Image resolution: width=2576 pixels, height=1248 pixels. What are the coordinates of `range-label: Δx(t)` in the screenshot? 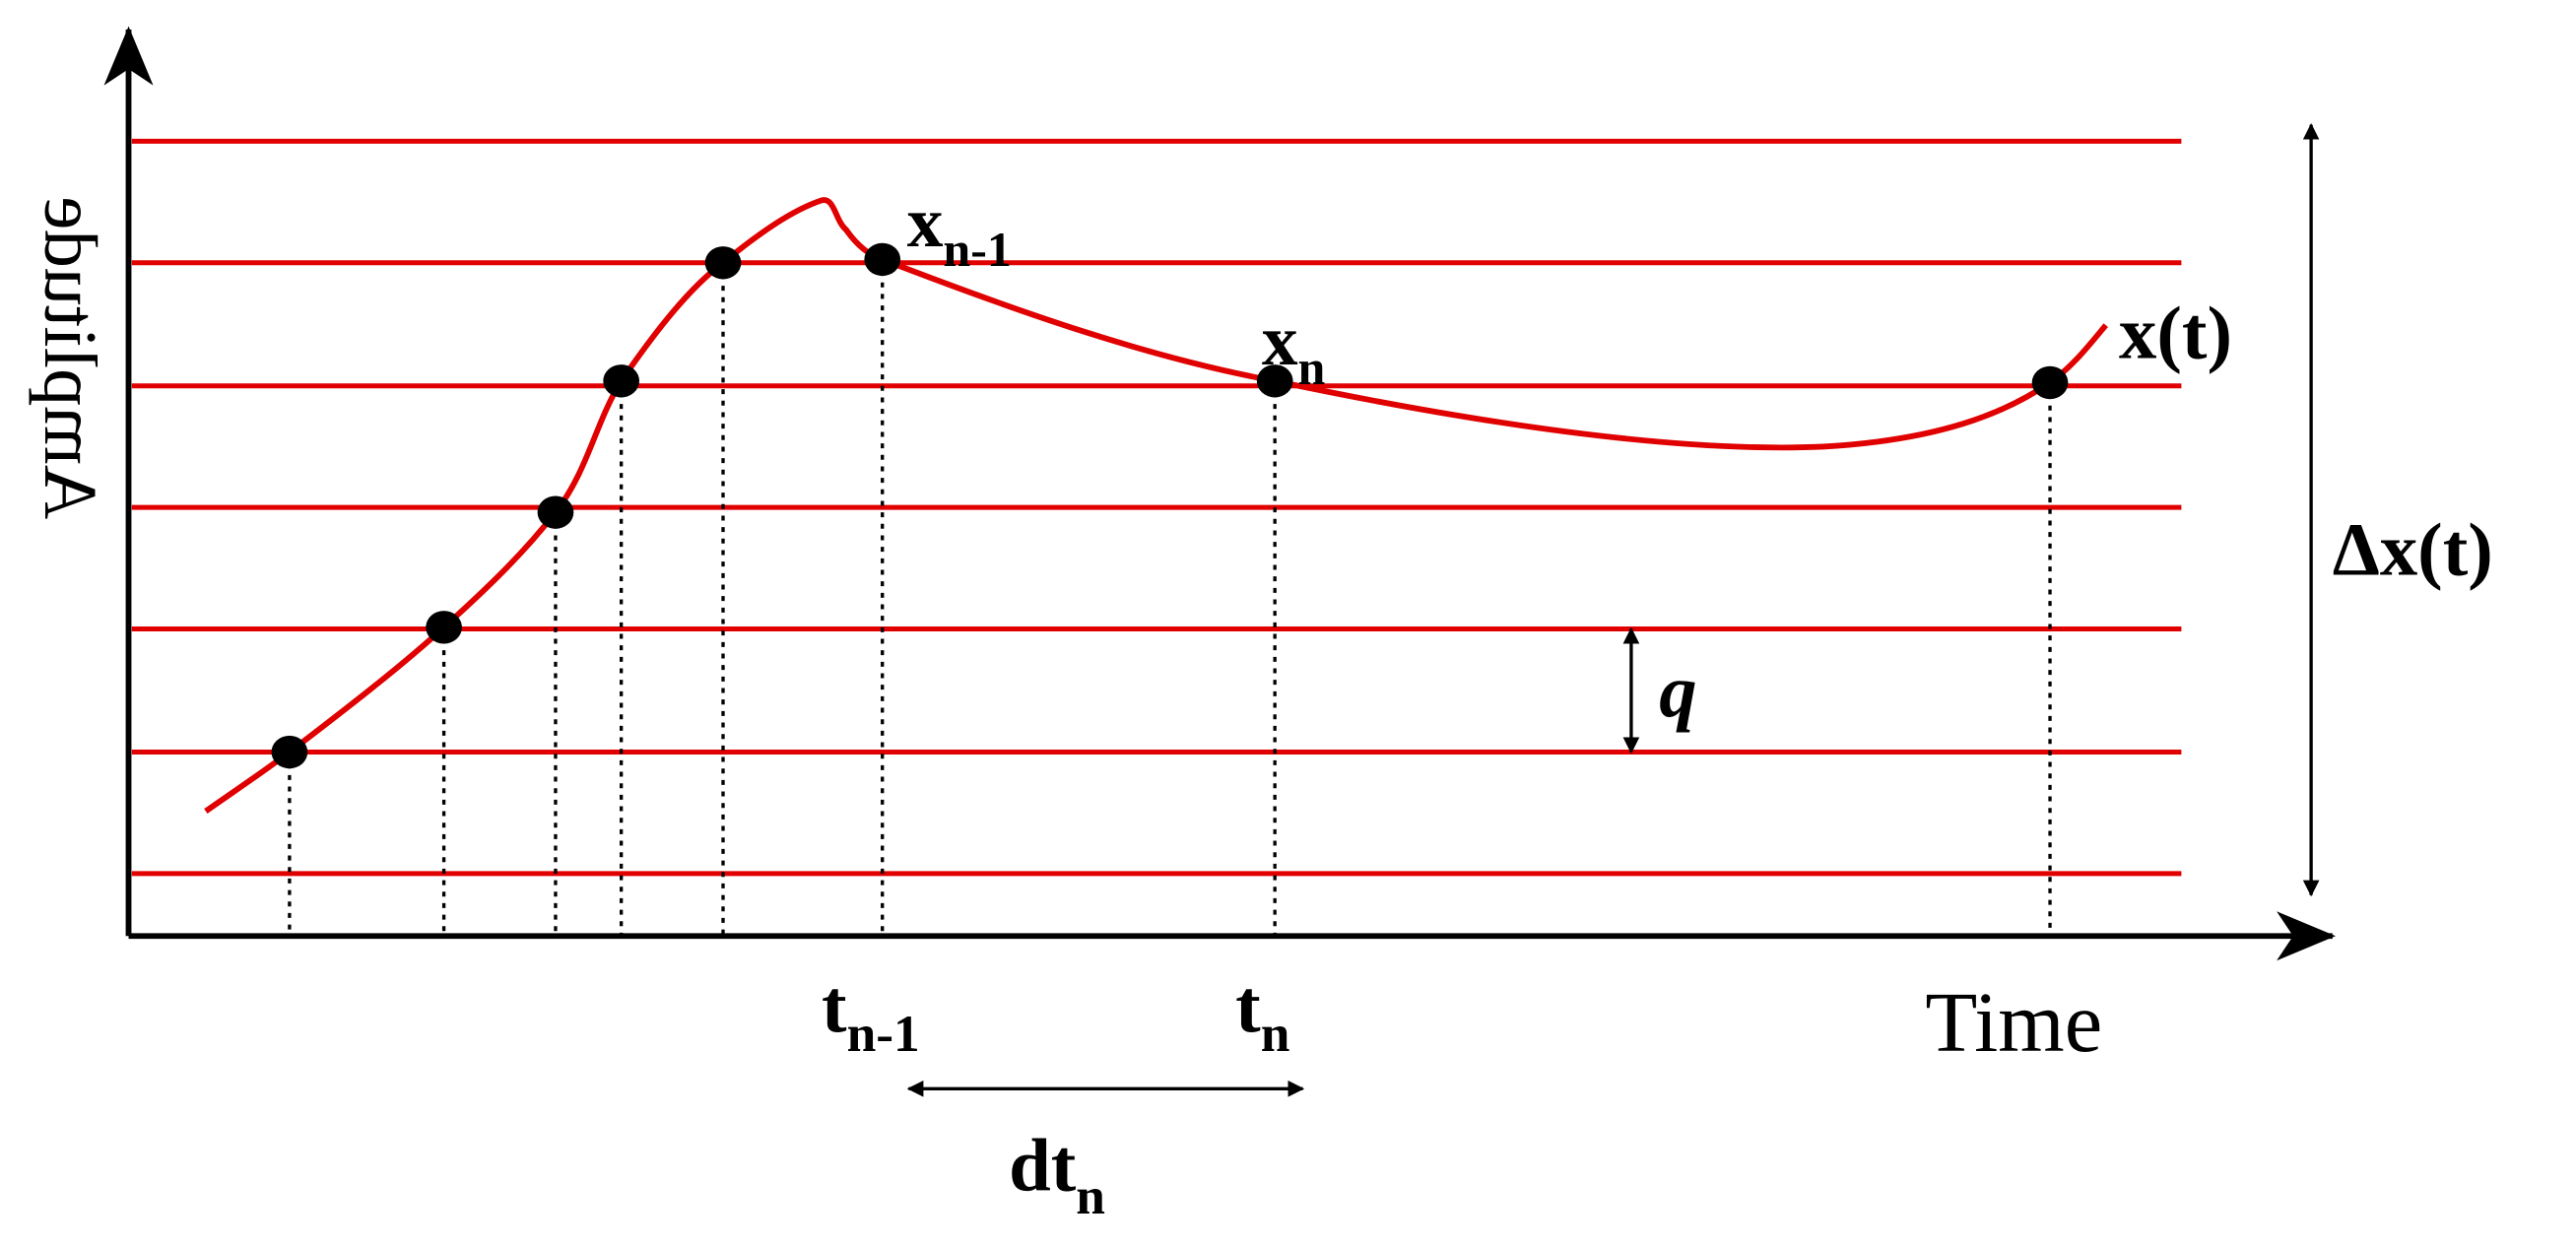 It's located at (2413, 549).